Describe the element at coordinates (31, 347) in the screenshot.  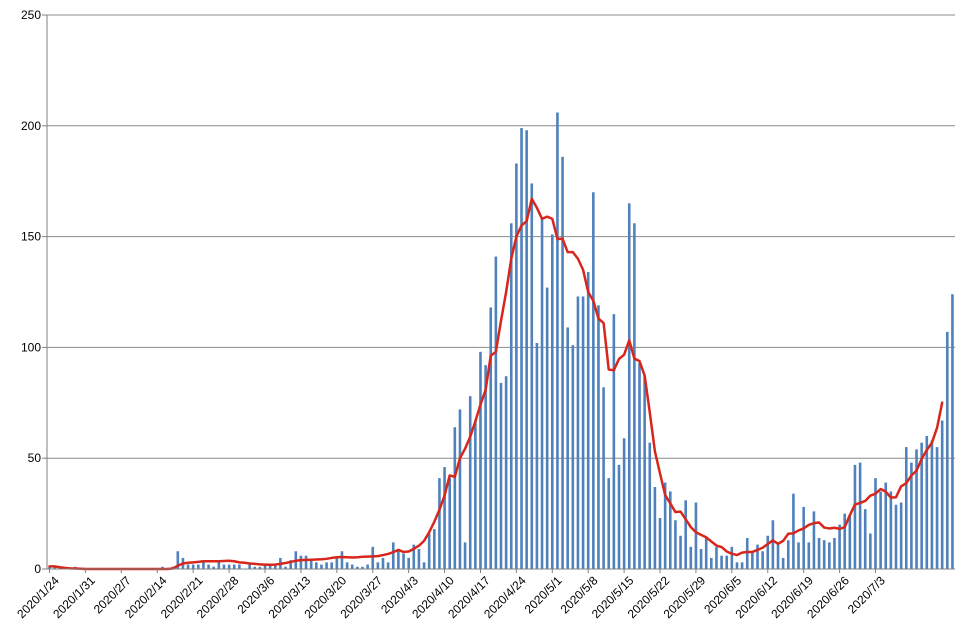
I see `y-tick-label: 100` at that location.